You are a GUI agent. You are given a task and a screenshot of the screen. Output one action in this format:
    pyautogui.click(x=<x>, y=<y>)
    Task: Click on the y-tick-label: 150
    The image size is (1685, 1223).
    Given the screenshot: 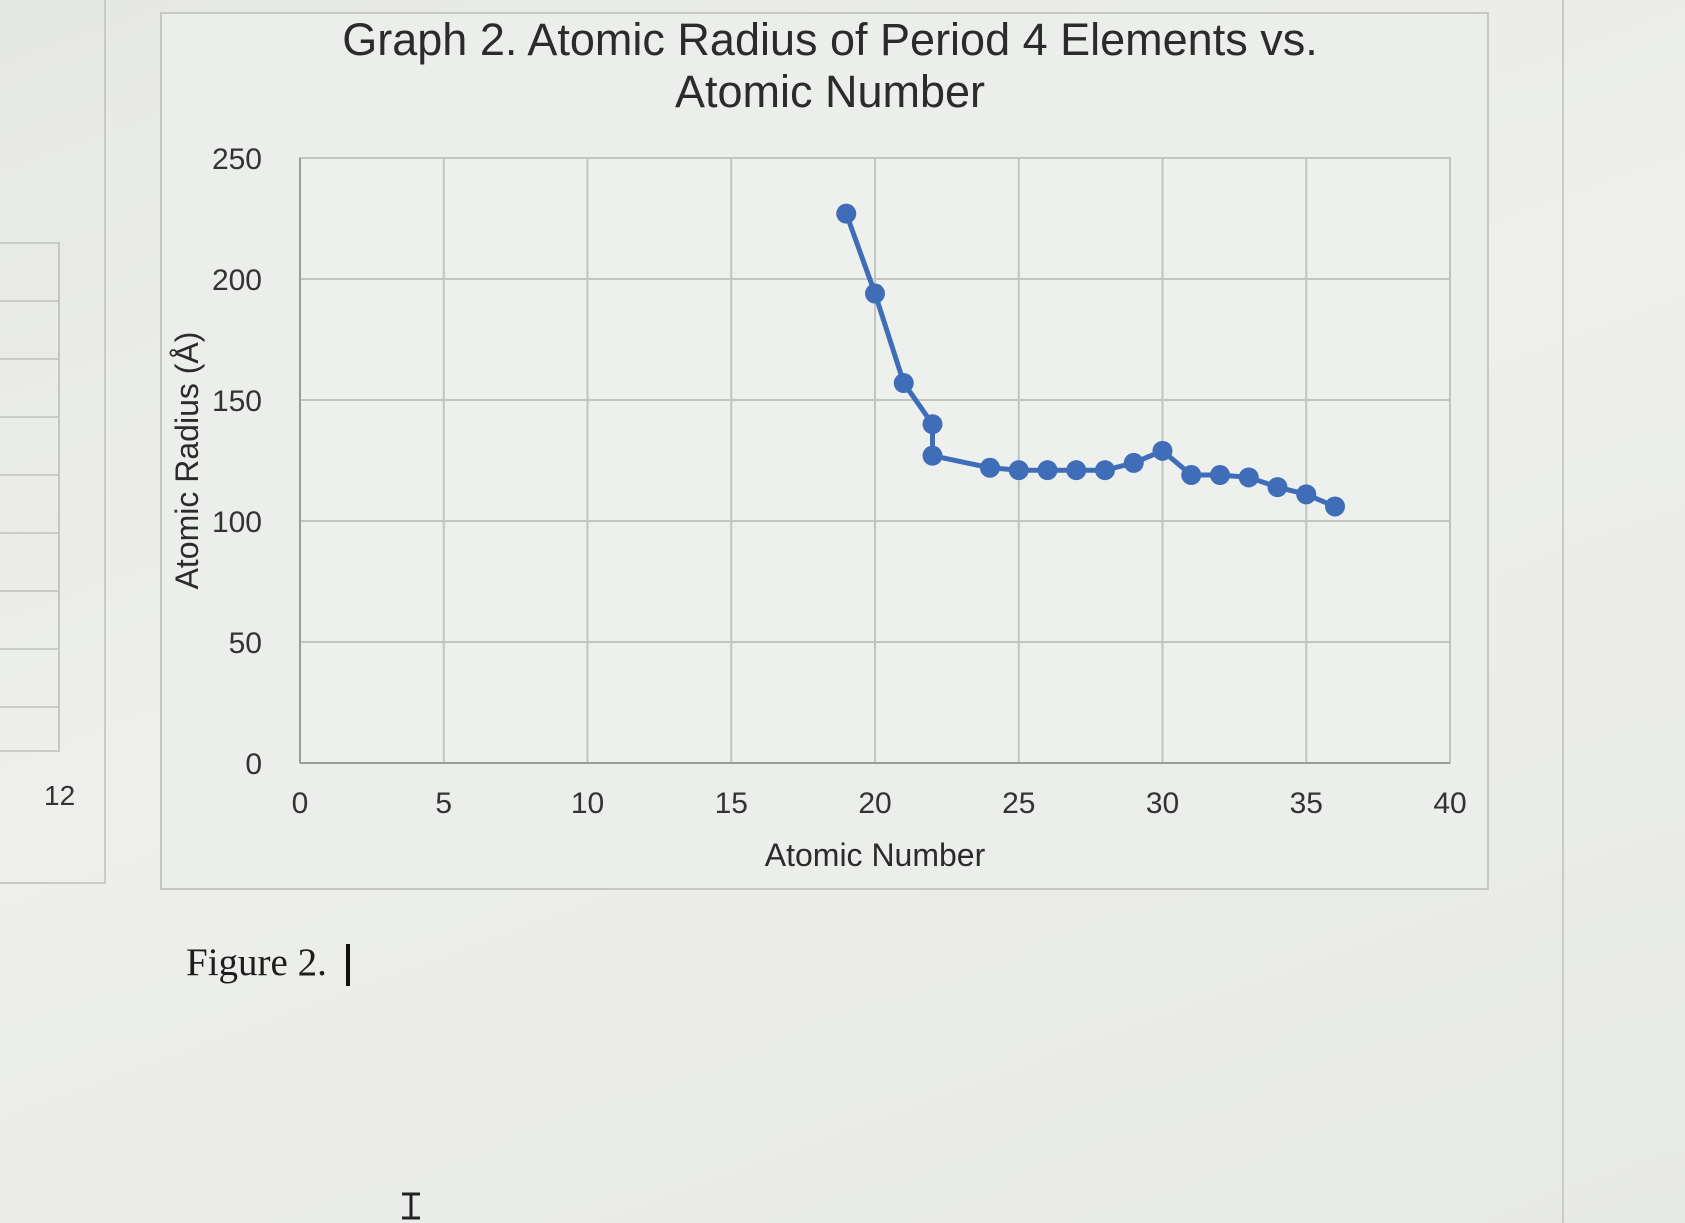 What is the action you would take?
    pyautogui.click(x=237, y=401)
    